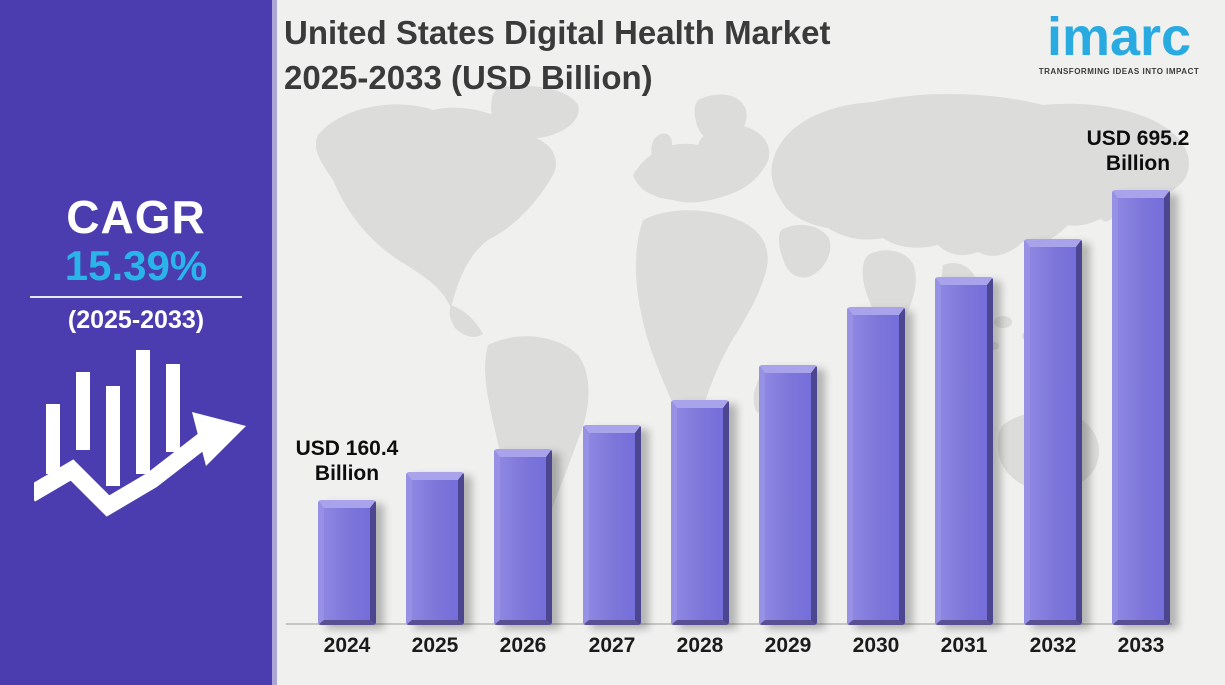 This screenshot has width=1225, height=685. I want to click on title-line-1: United States Digital Health Market, so click(557, 32).